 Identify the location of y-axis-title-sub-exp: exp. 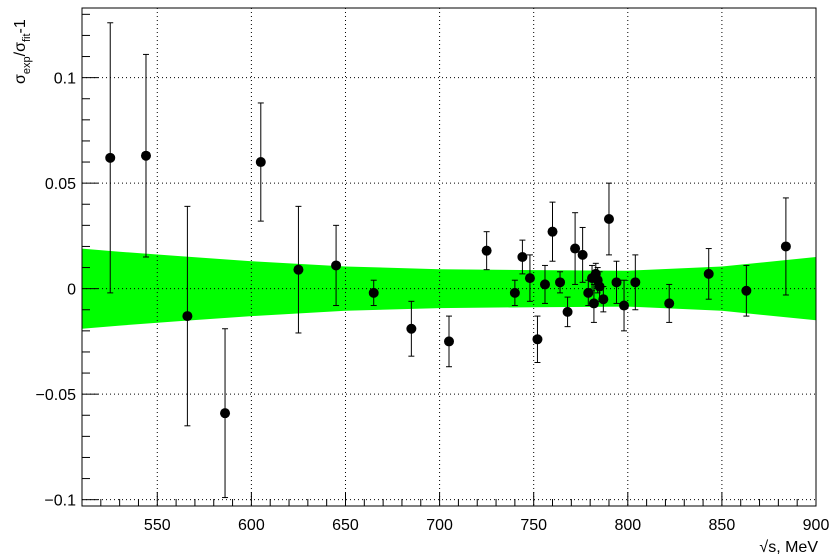
(27, 65).